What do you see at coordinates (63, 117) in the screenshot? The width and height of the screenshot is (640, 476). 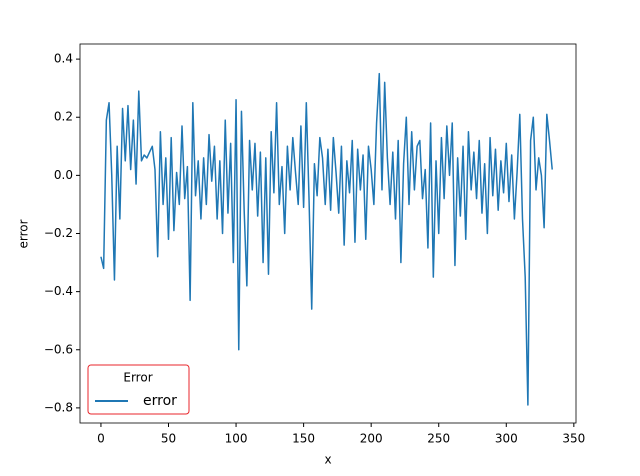 I see `y-tick-label: 0.2` at bounding box center [63, 117].